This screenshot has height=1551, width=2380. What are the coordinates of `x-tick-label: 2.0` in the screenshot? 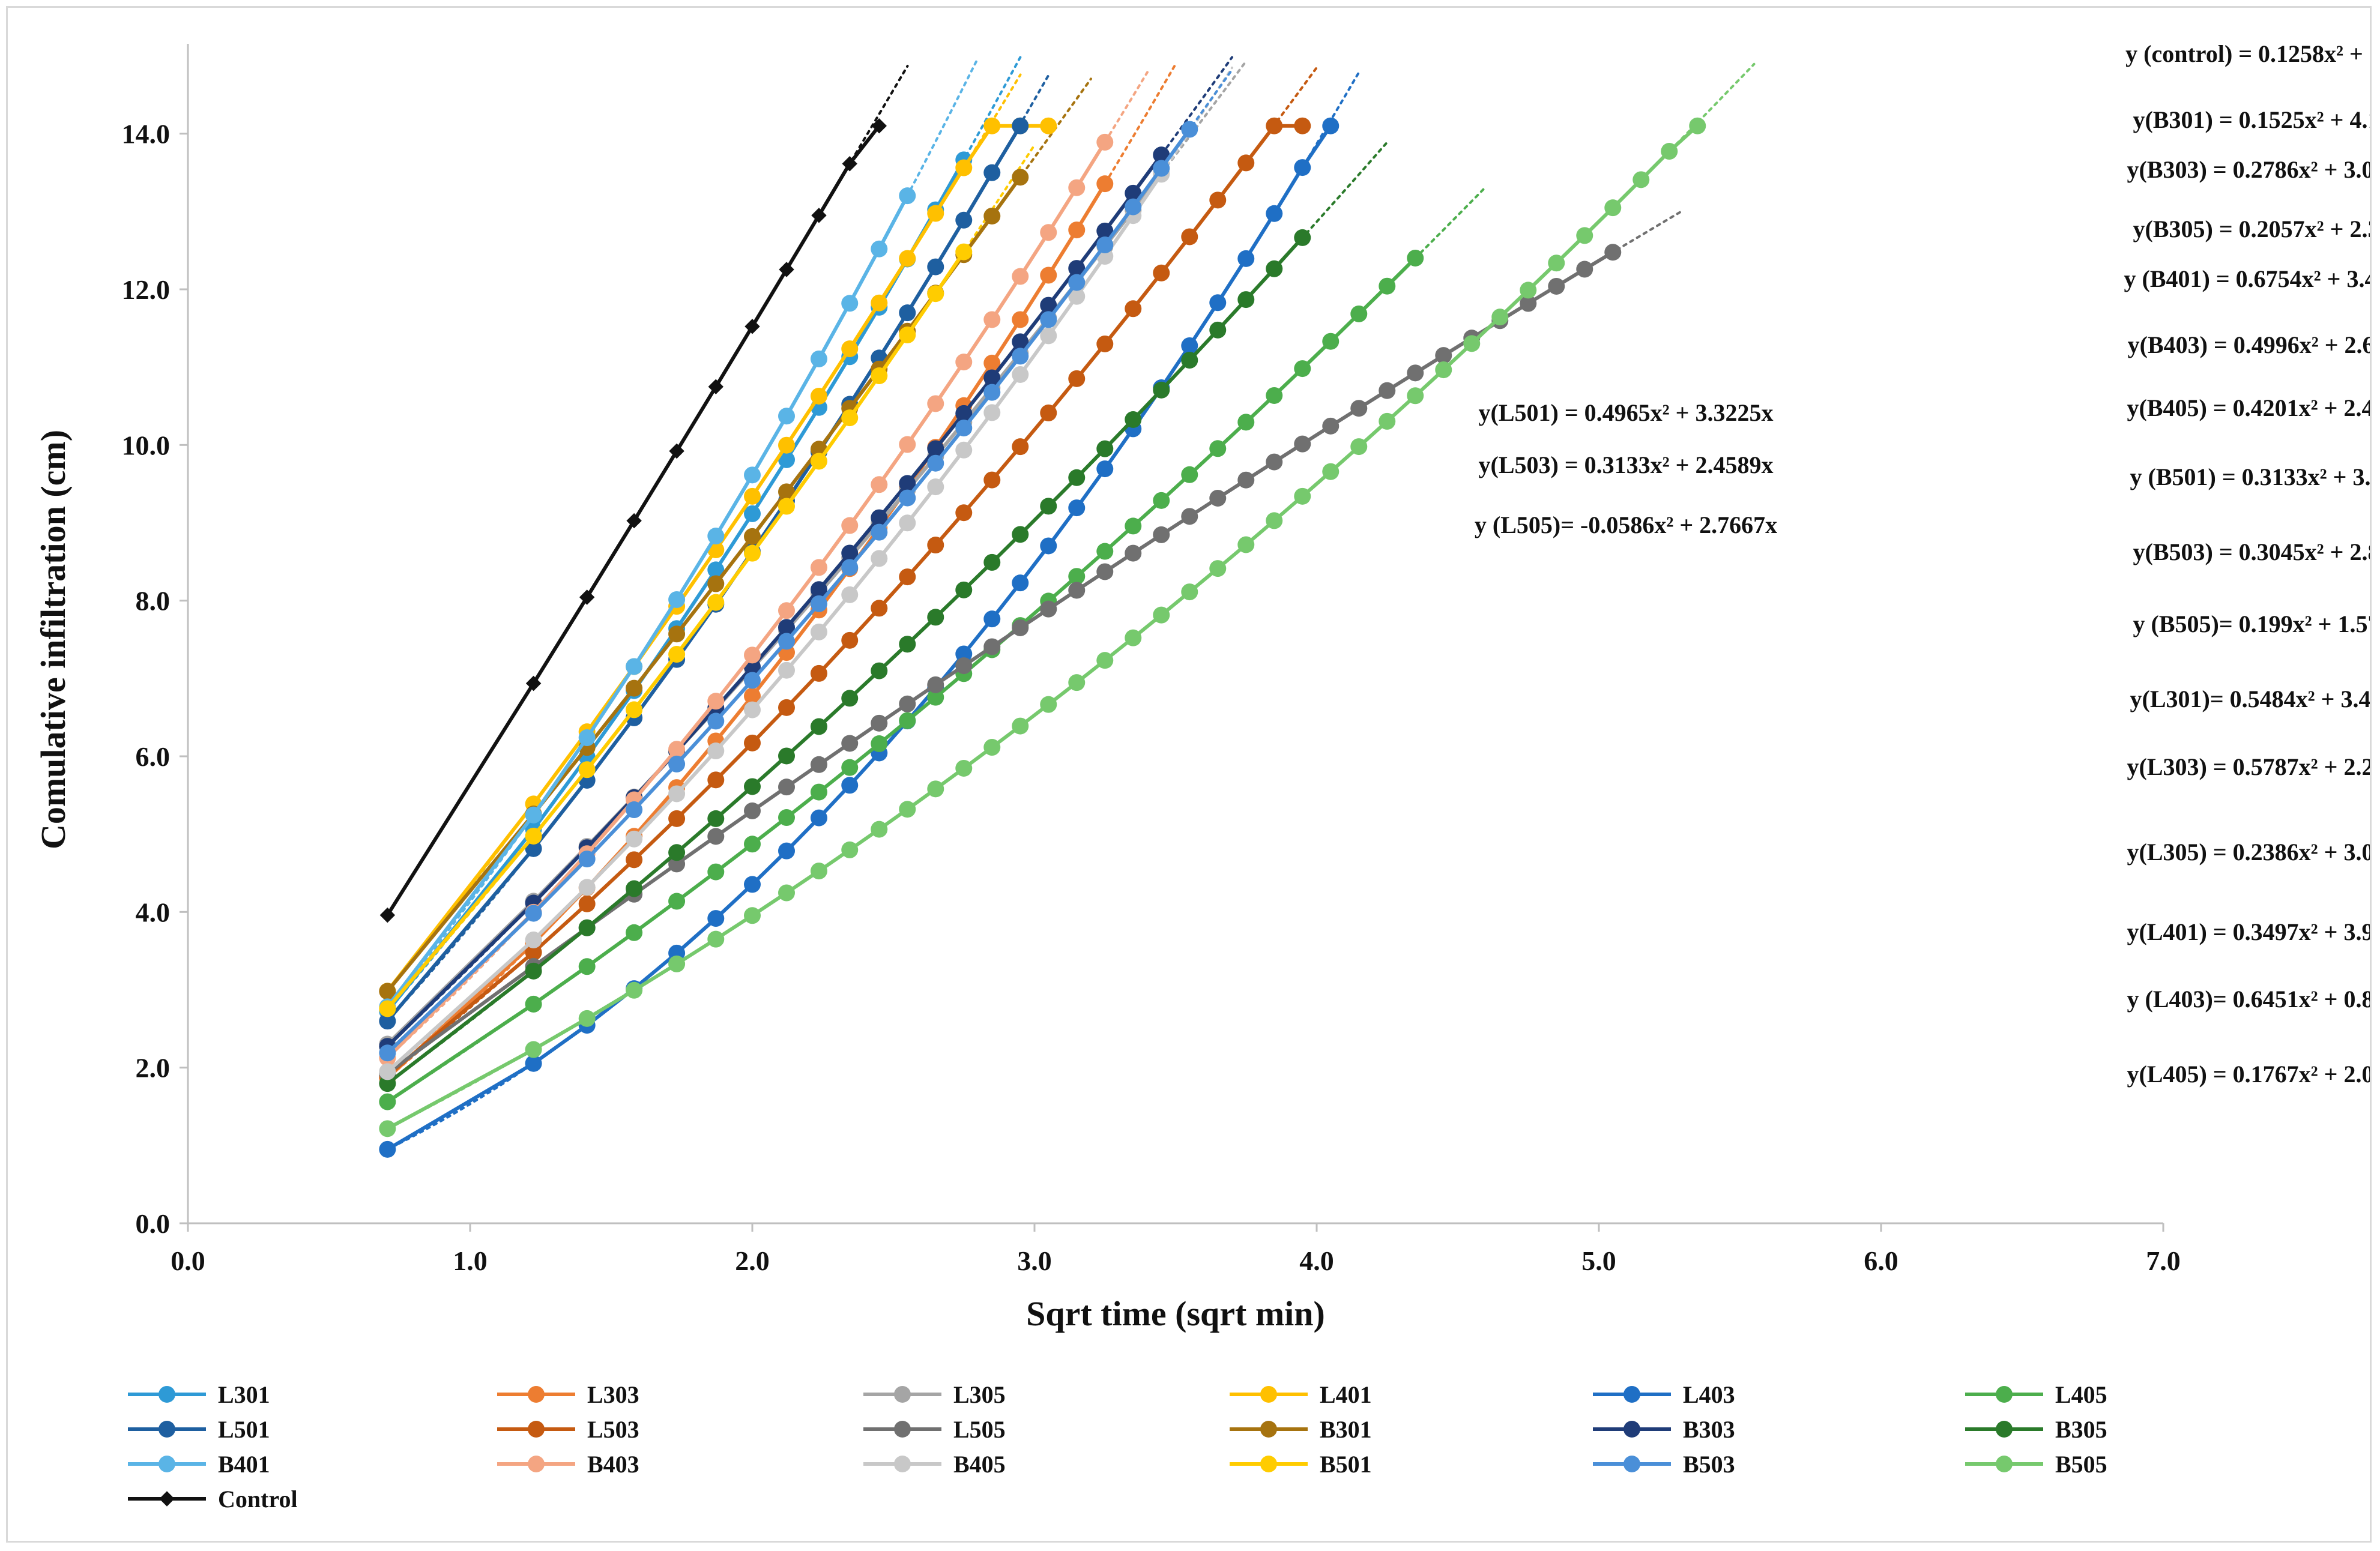 It's located at (753, 1261).